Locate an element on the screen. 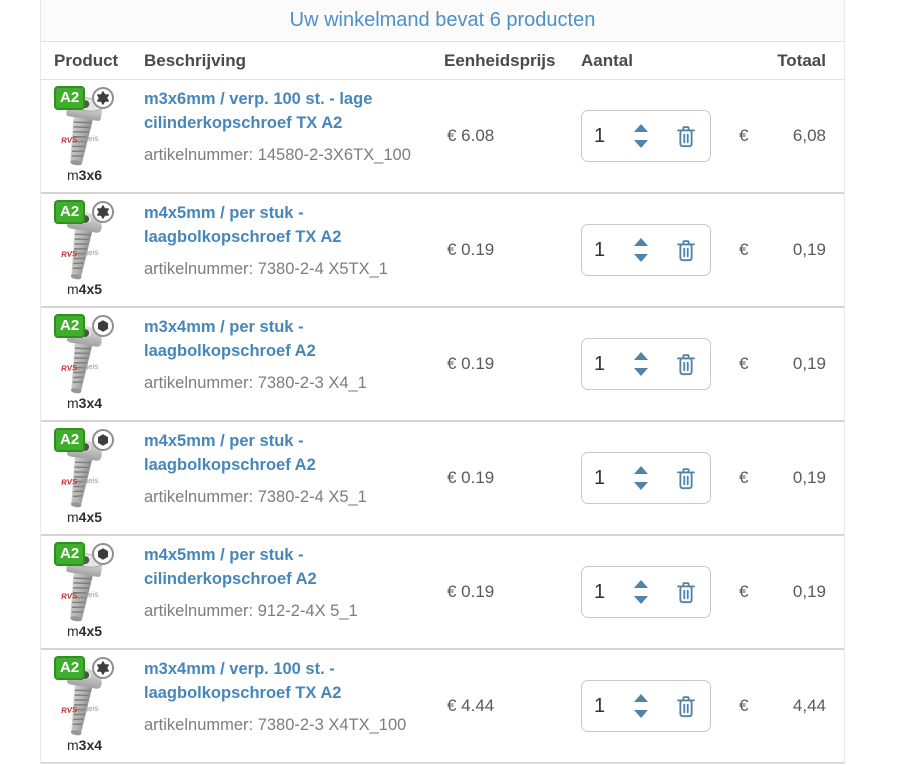 The width and height of the screenshot is (920, 765). header-total: Totaal is located at coordinates (801, 60).